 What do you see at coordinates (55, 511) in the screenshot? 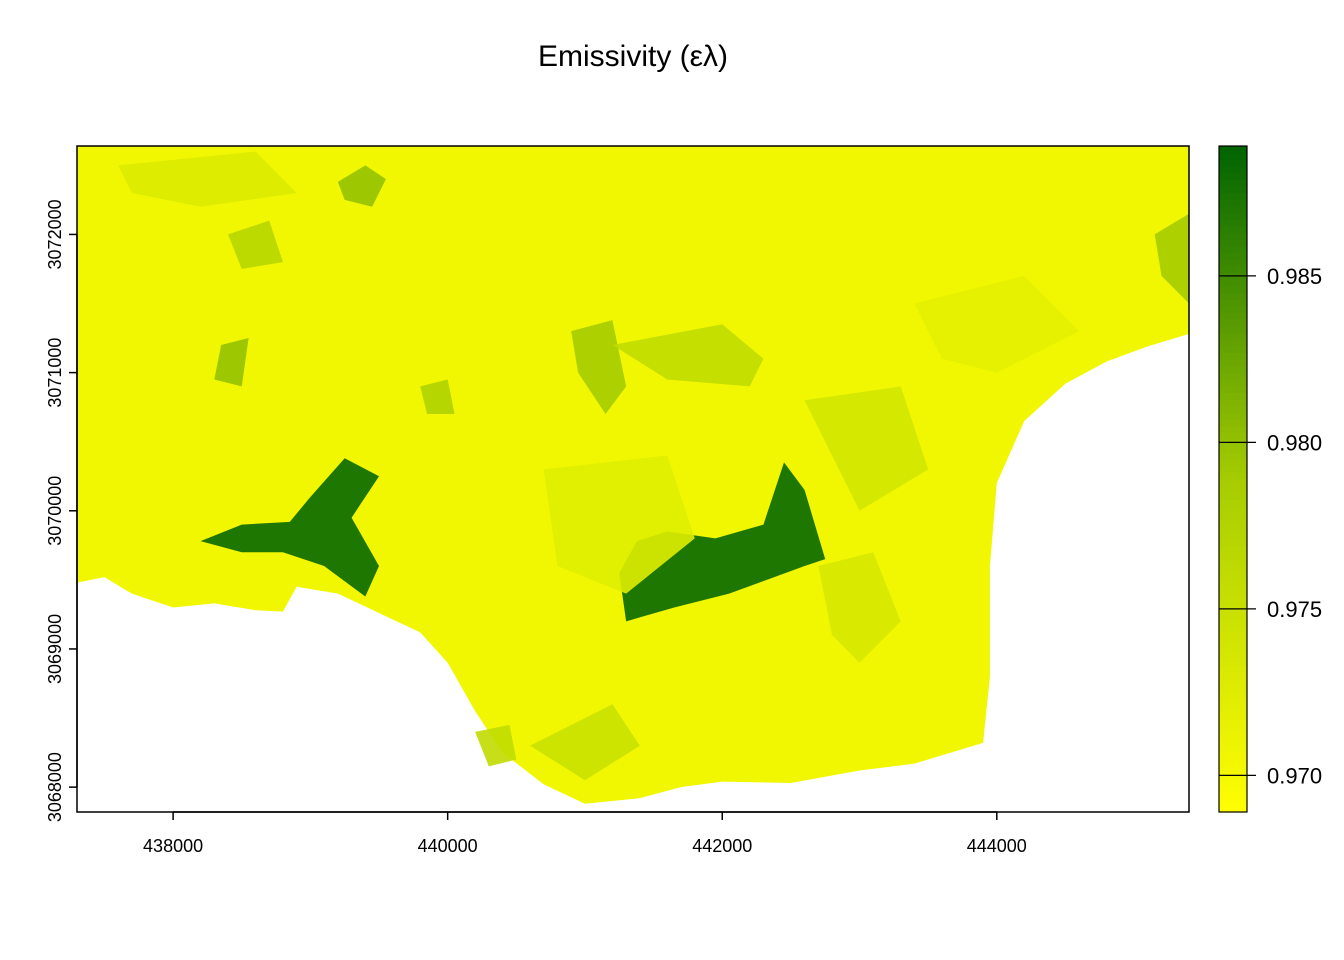
I see `y-tick-label: 3070000` at bounding box center [55, 511].